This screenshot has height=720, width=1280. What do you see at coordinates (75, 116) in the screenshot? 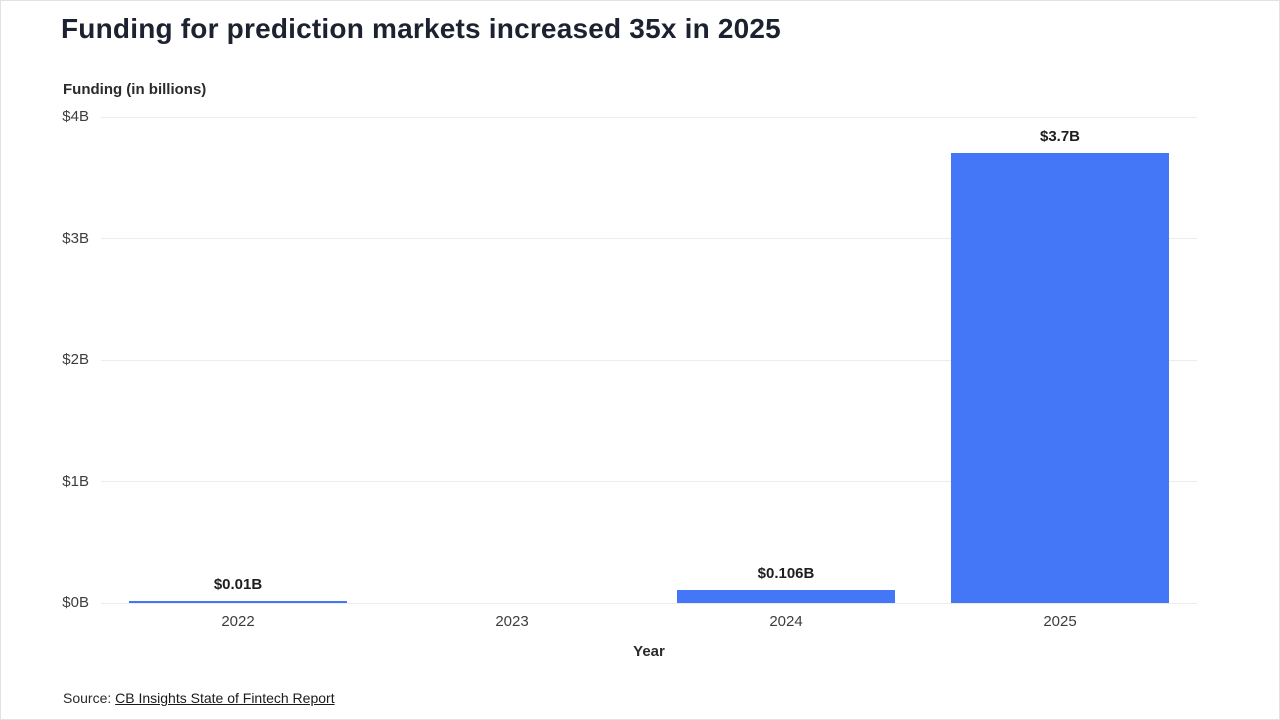
I see `y-tick-label: $4B` at bounding box center [75, 116].